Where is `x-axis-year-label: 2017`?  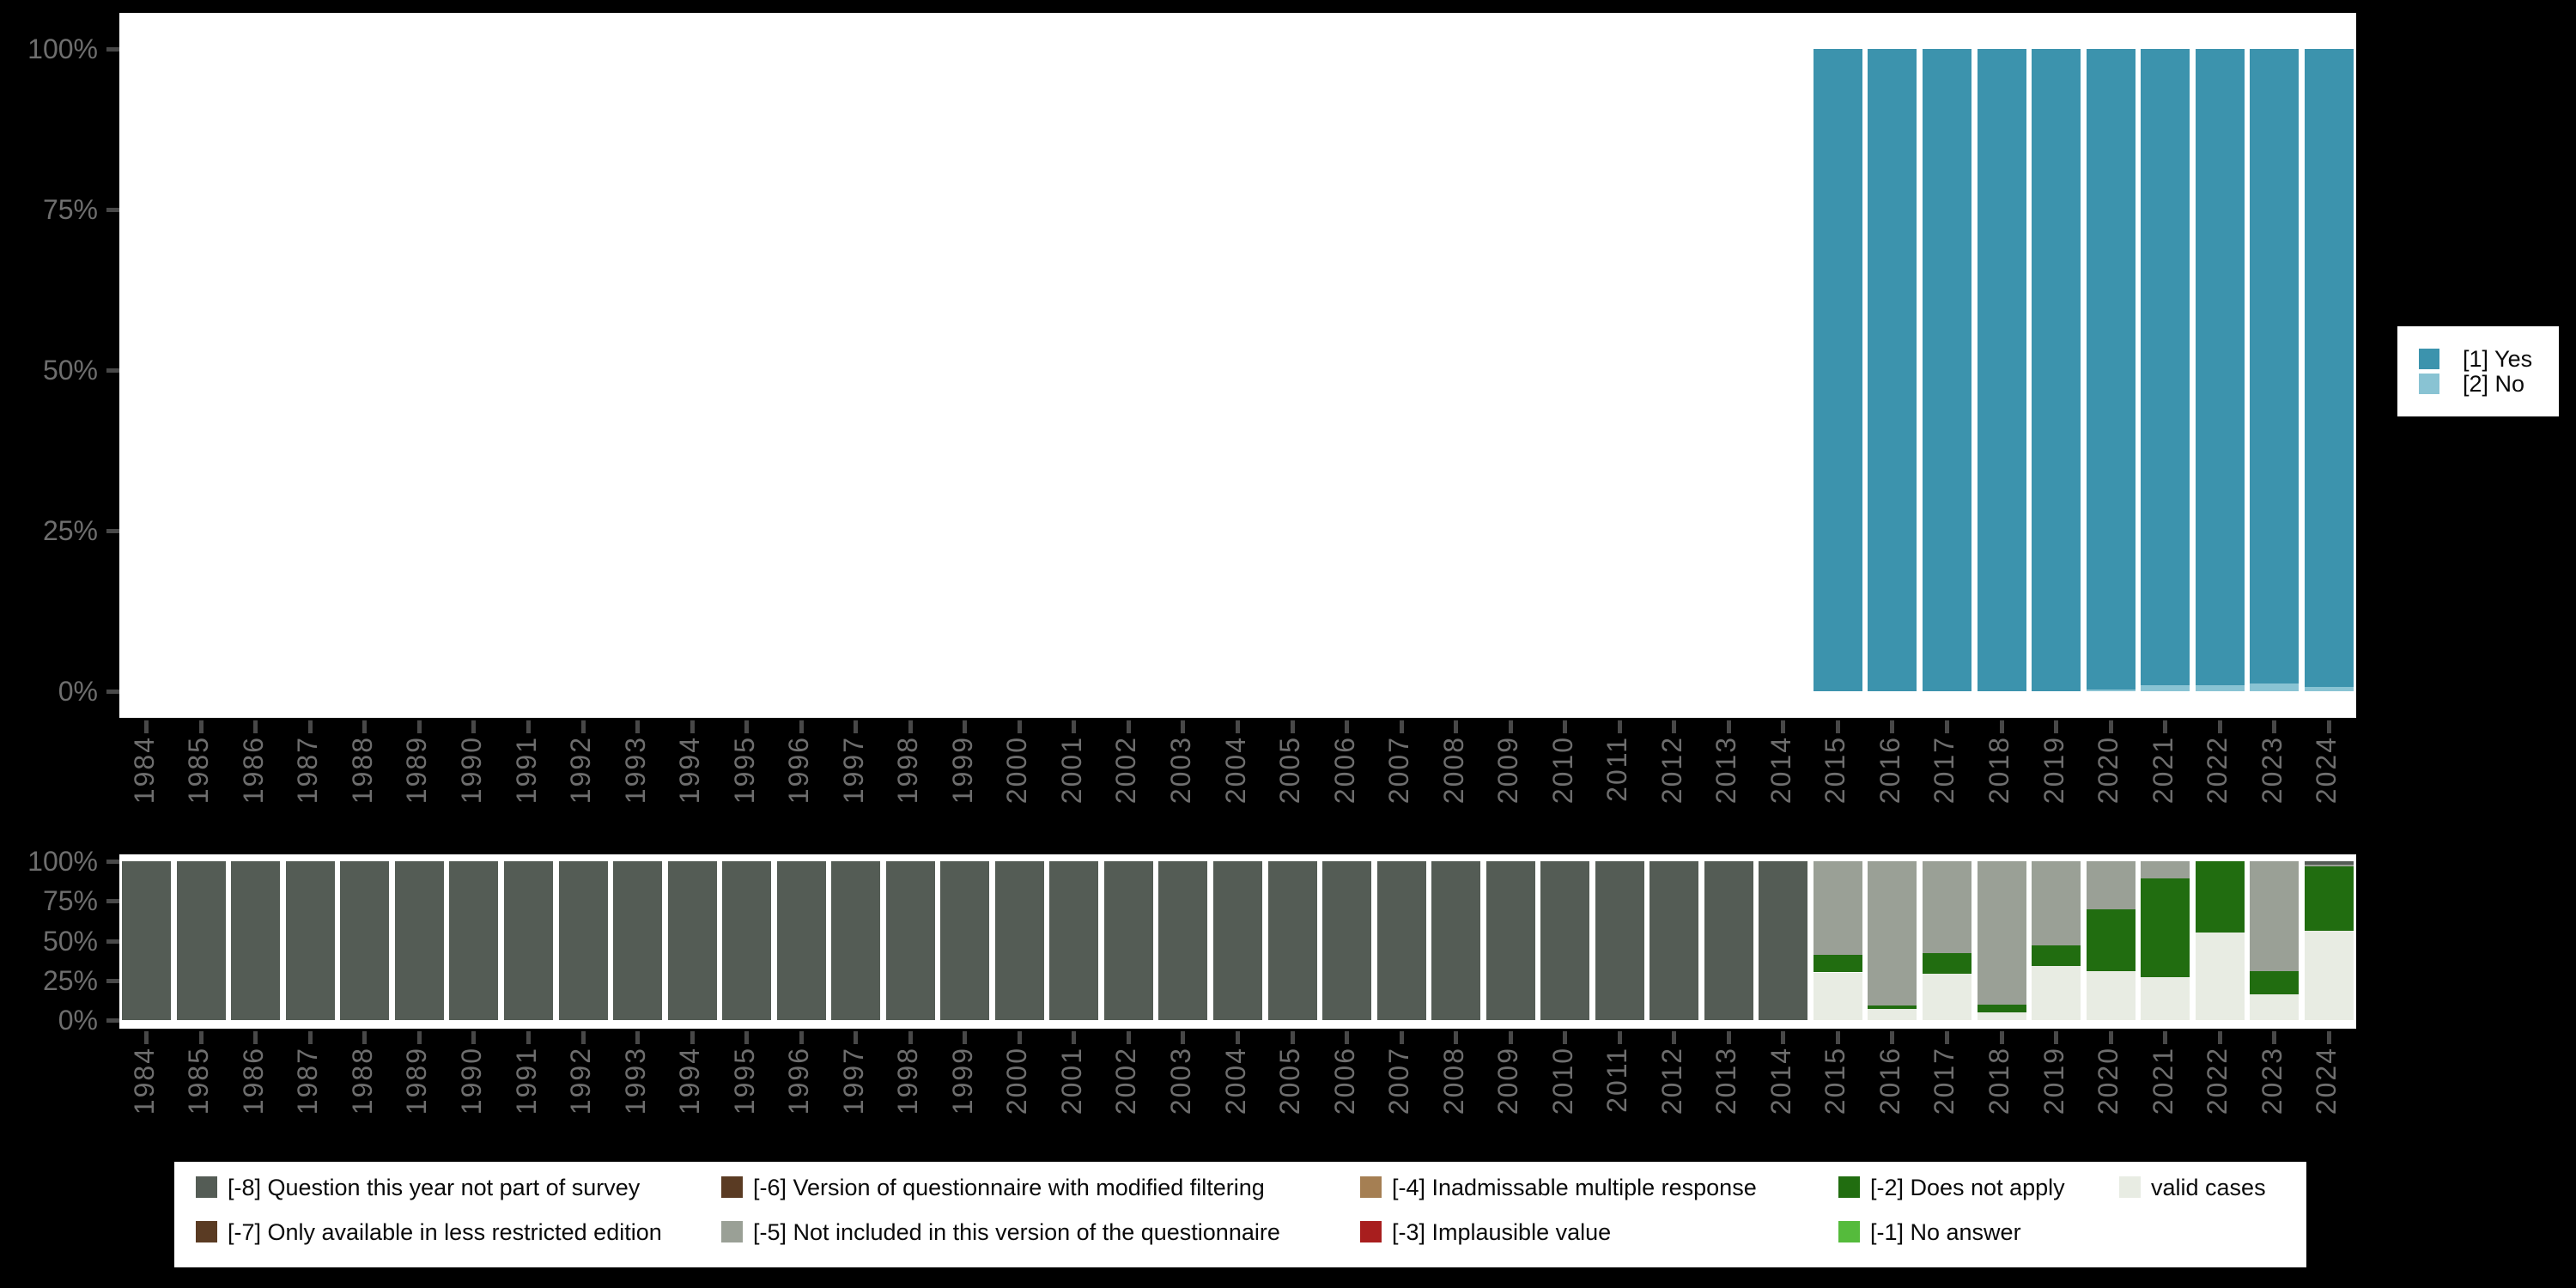
x-axis-year-label: 2017 is located at coordinates (1945, 770).